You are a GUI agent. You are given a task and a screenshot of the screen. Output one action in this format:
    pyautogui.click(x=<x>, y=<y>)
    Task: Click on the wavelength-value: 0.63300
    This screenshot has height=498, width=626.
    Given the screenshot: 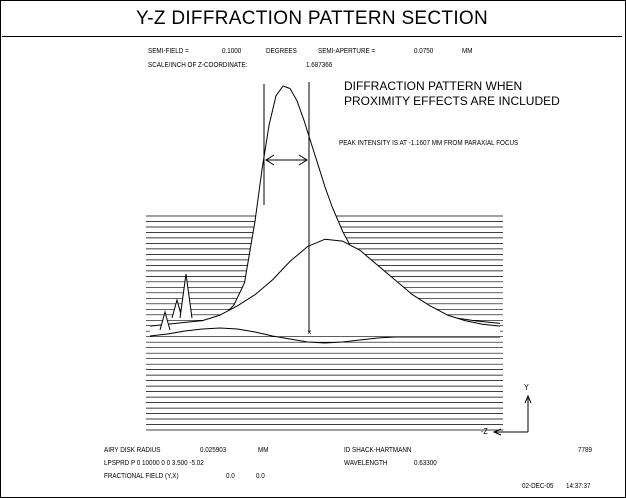 What is the action you would take?
    pyautogui.click(x=425, y=463)
    